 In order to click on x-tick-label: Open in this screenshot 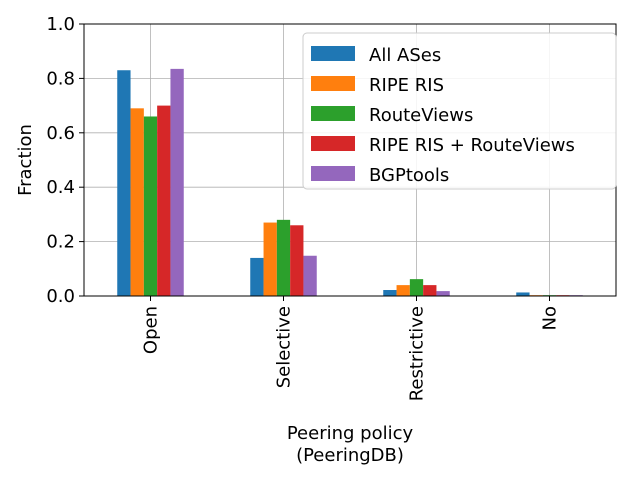, I will do `click(151, 330)`.